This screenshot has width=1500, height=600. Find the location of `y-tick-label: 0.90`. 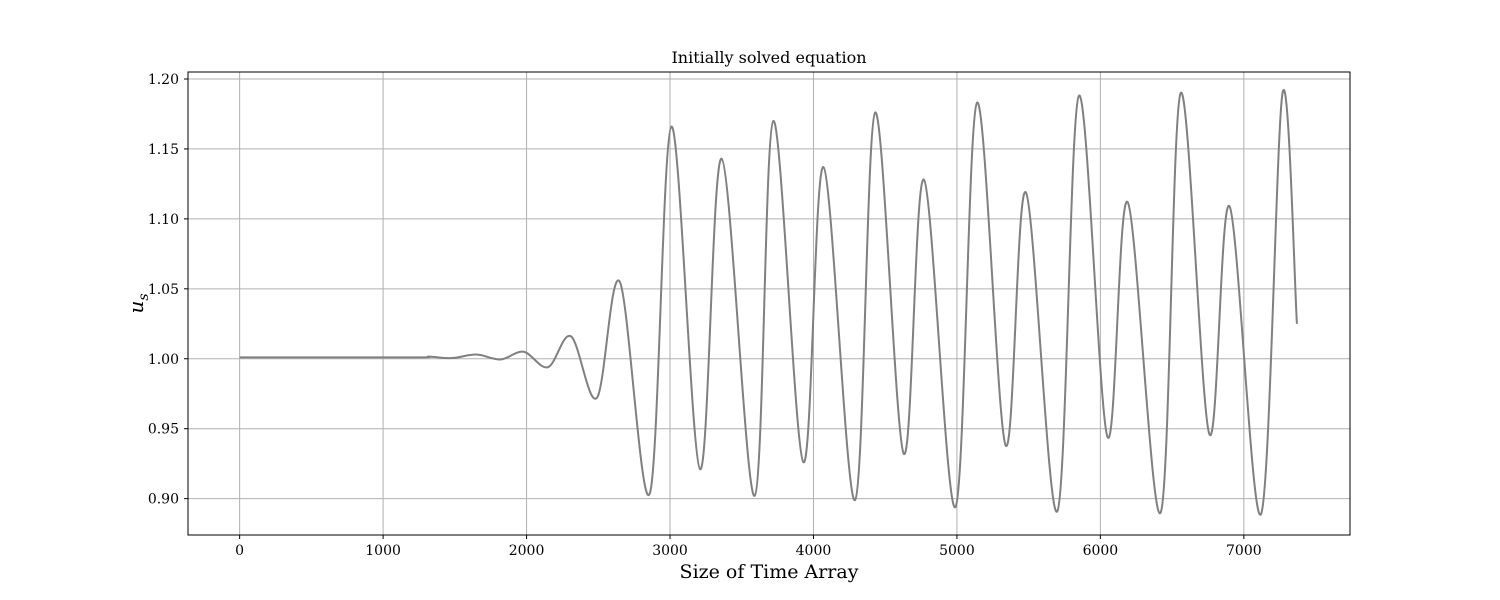

y-tick-label: 0.90 is located at coordinates (163, 500).